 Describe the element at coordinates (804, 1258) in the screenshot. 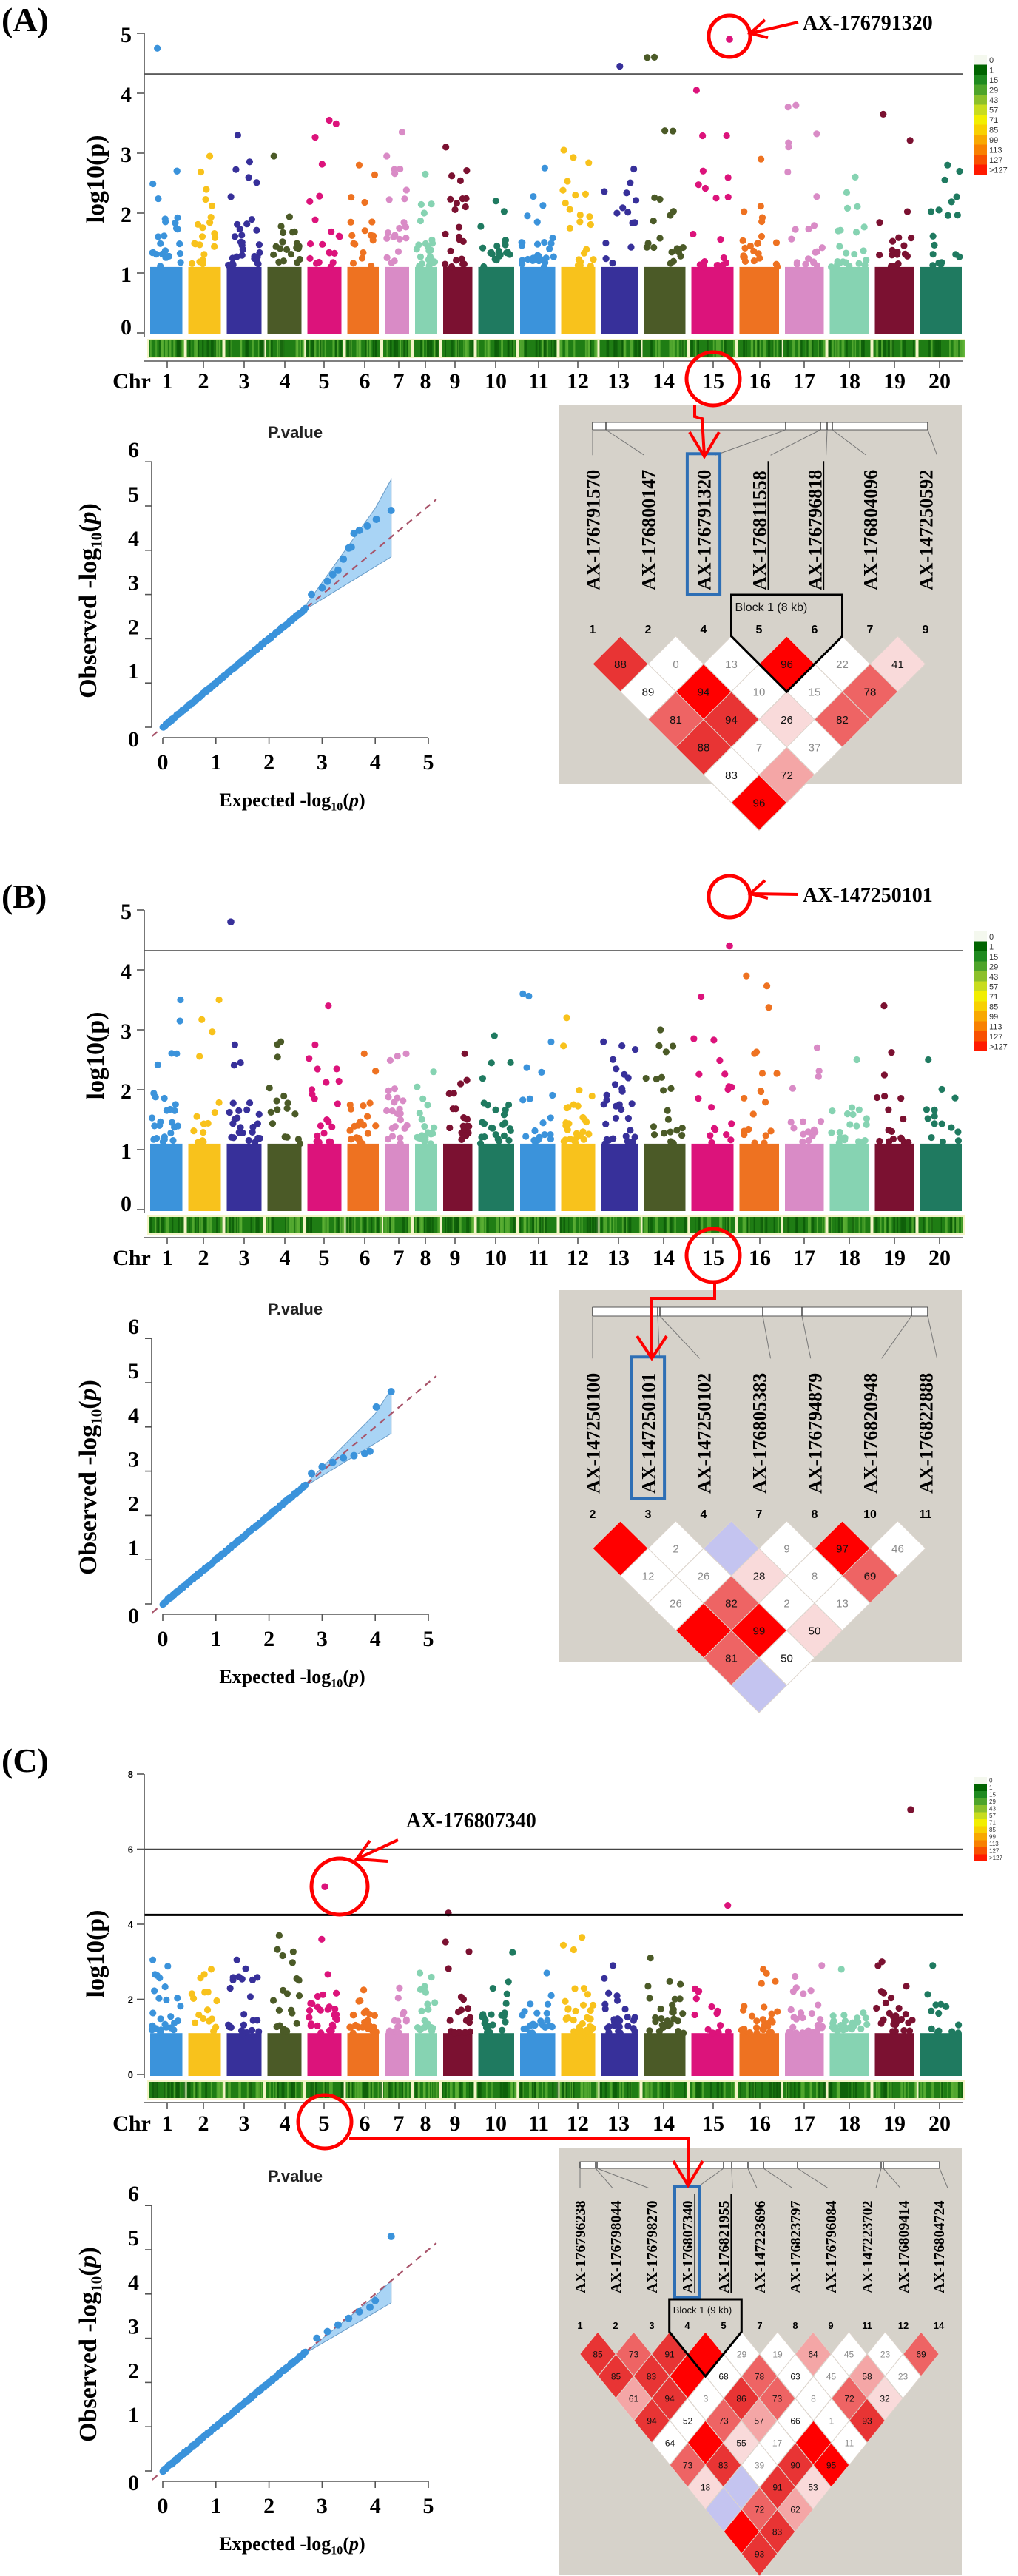

I see `chr-tick-label: 17` at that location.